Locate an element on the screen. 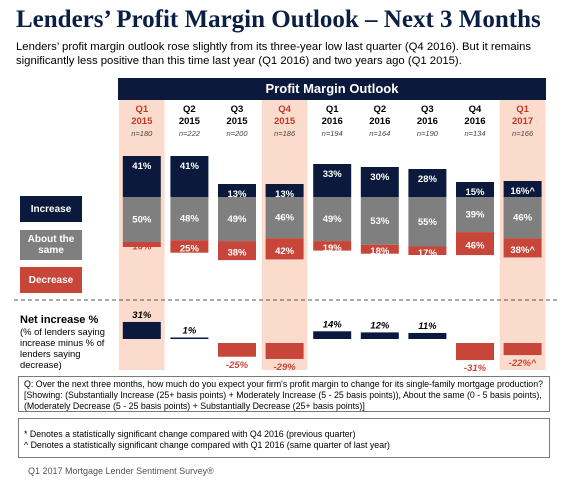 The width and height of the screenshot is (576, 490). decrease-value-label: 10% is located at coordinates (142, 247).